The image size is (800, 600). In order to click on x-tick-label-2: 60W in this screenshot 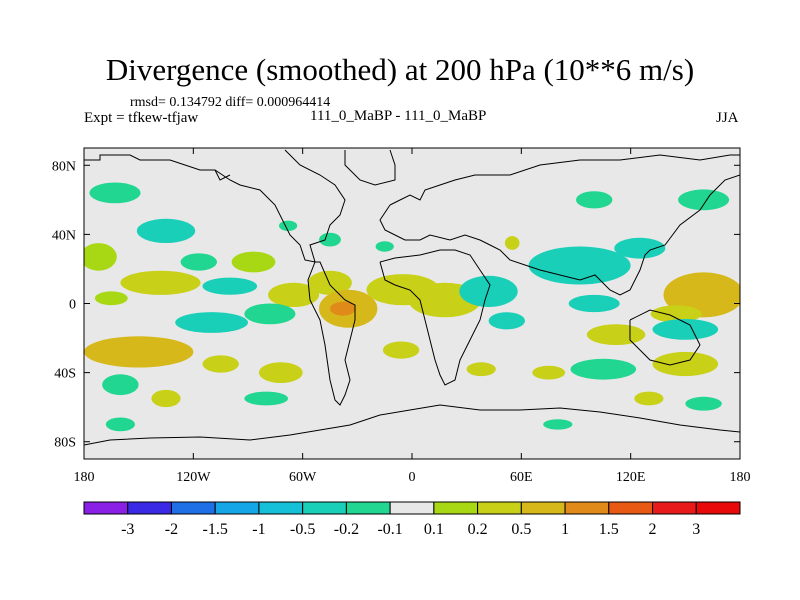, I will do `click(303, 477)`.